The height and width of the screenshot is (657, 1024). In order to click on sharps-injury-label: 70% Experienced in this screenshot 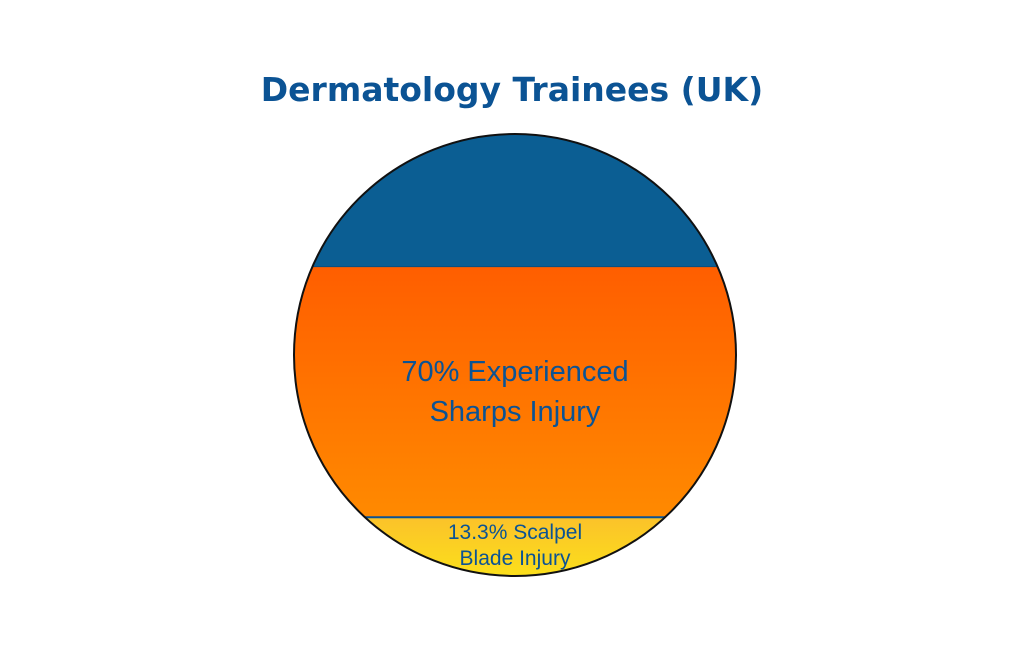, I will do `click(514, 372)`.